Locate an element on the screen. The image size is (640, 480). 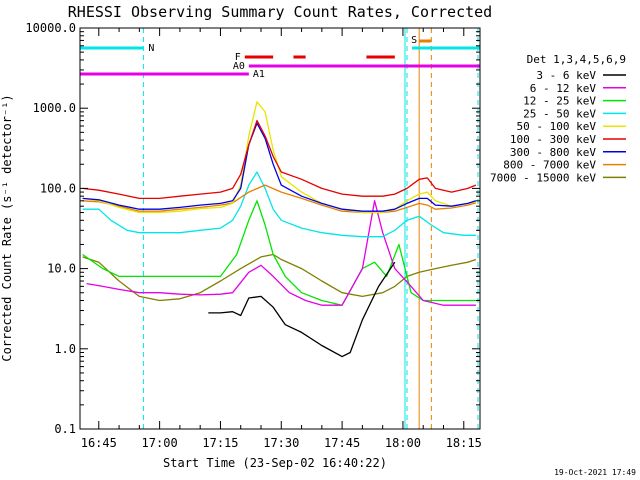
legend-label: 3 - 6 keV is located at coordinates (566, 75).